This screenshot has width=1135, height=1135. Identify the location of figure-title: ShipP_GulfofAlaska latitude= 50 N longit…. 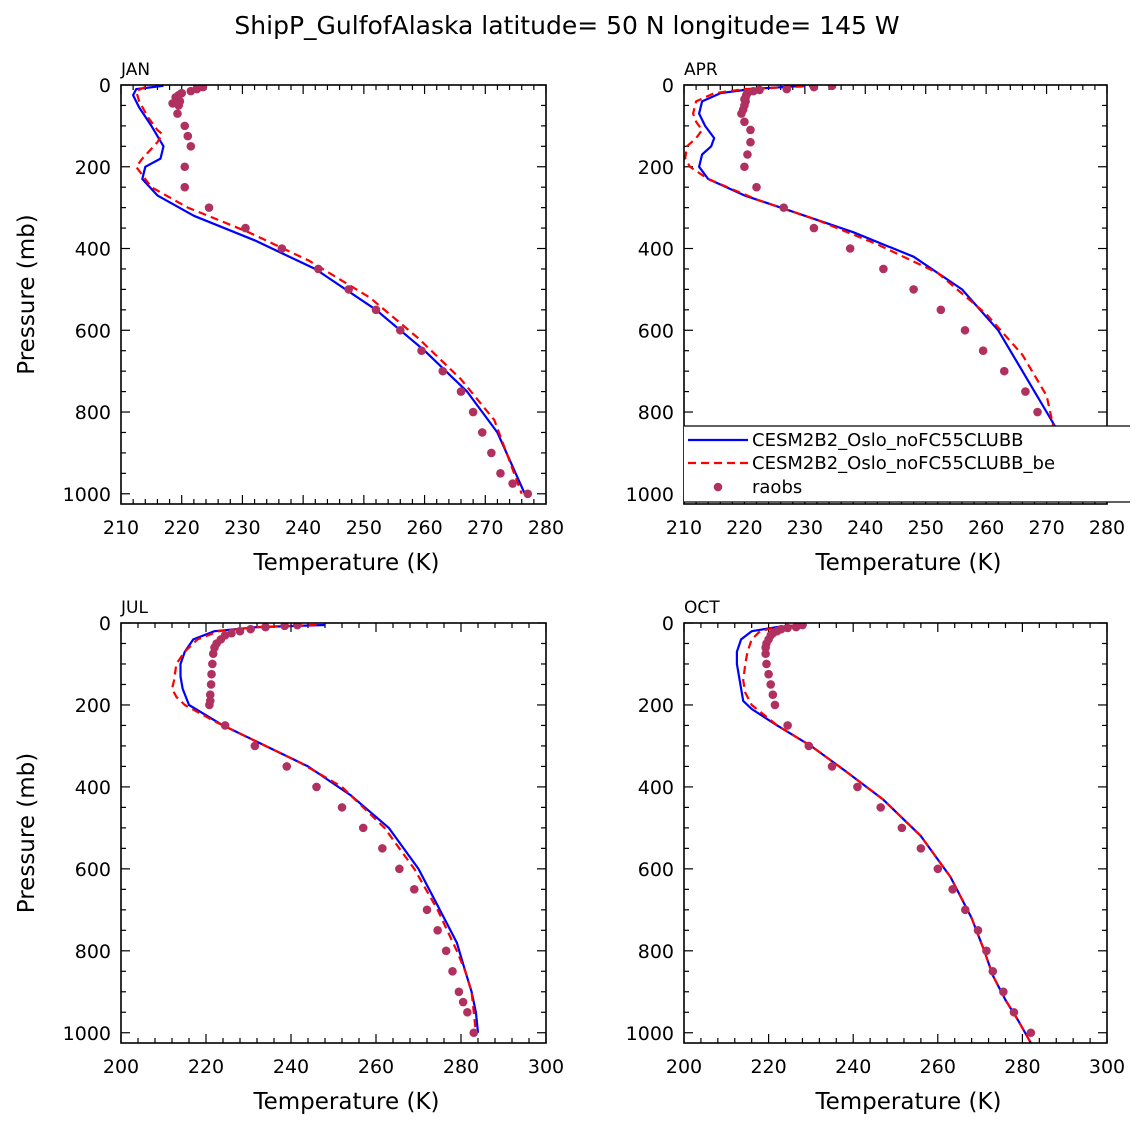
(566, 25).